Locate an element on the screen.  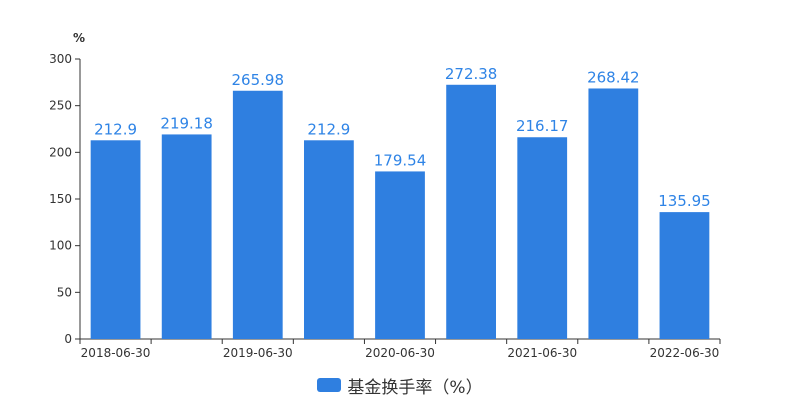
x-tick-label: 2018-06-30 is located at coordinates (116, 353).